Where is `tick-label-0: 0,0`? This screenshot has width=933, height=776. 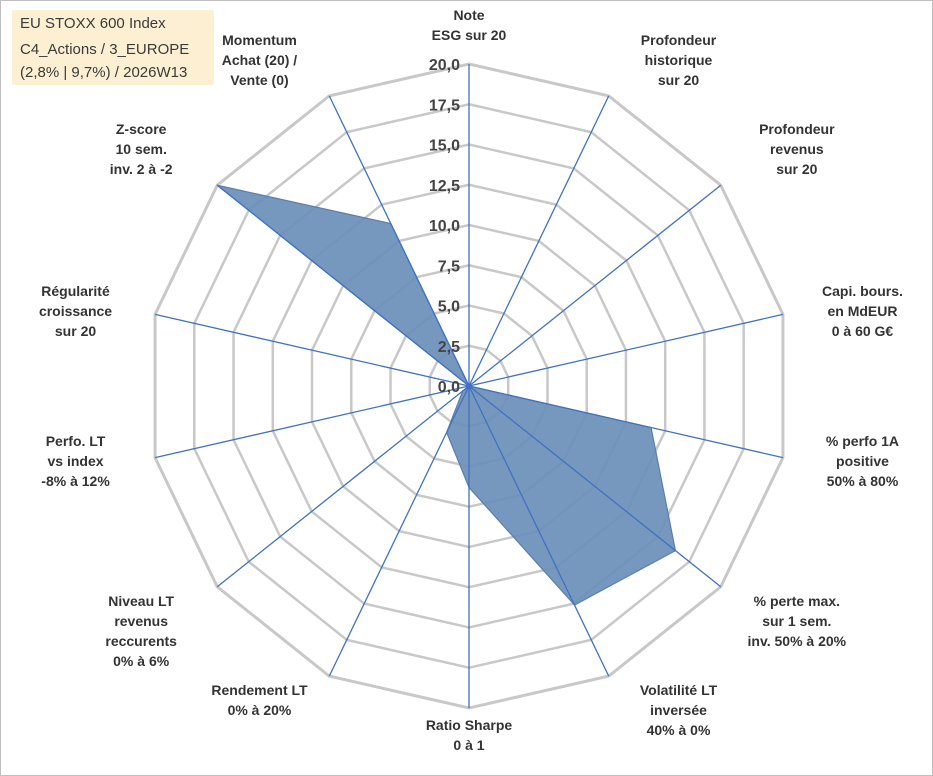
tick-label-0: 0,0 is located at coordinates (449, 387).